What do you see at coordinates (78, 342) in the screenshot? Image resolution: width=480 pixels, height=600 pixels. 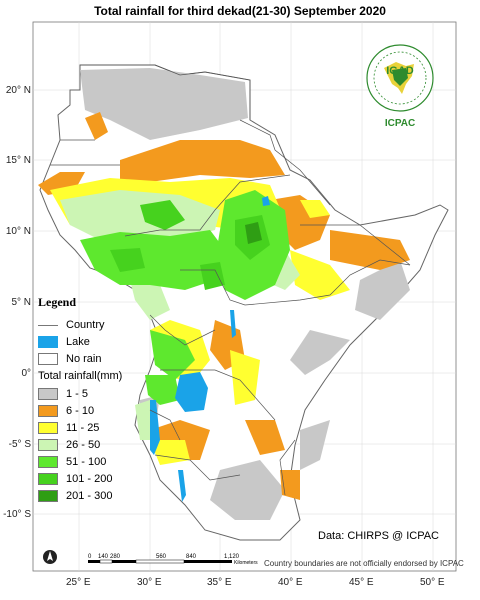 I see `legend-lake-label: Lake` at bounding box center [78, 342].